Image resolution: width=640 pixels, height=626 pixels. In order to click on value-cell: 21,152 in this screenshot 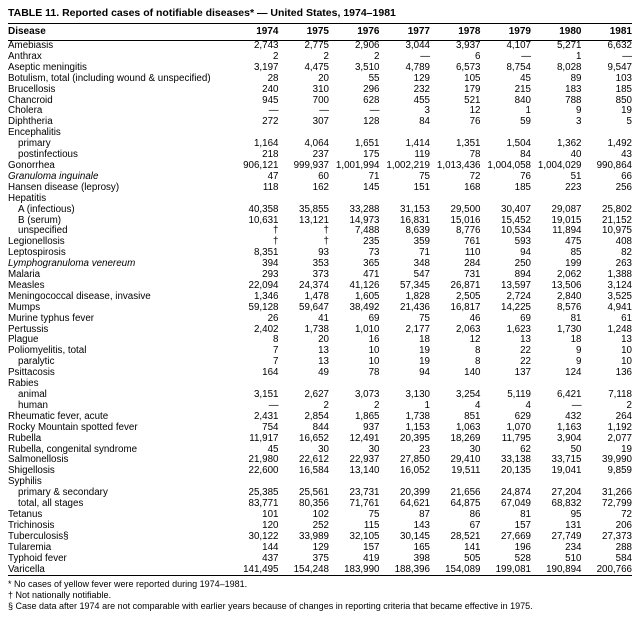, I will do `click(617, 220)`.